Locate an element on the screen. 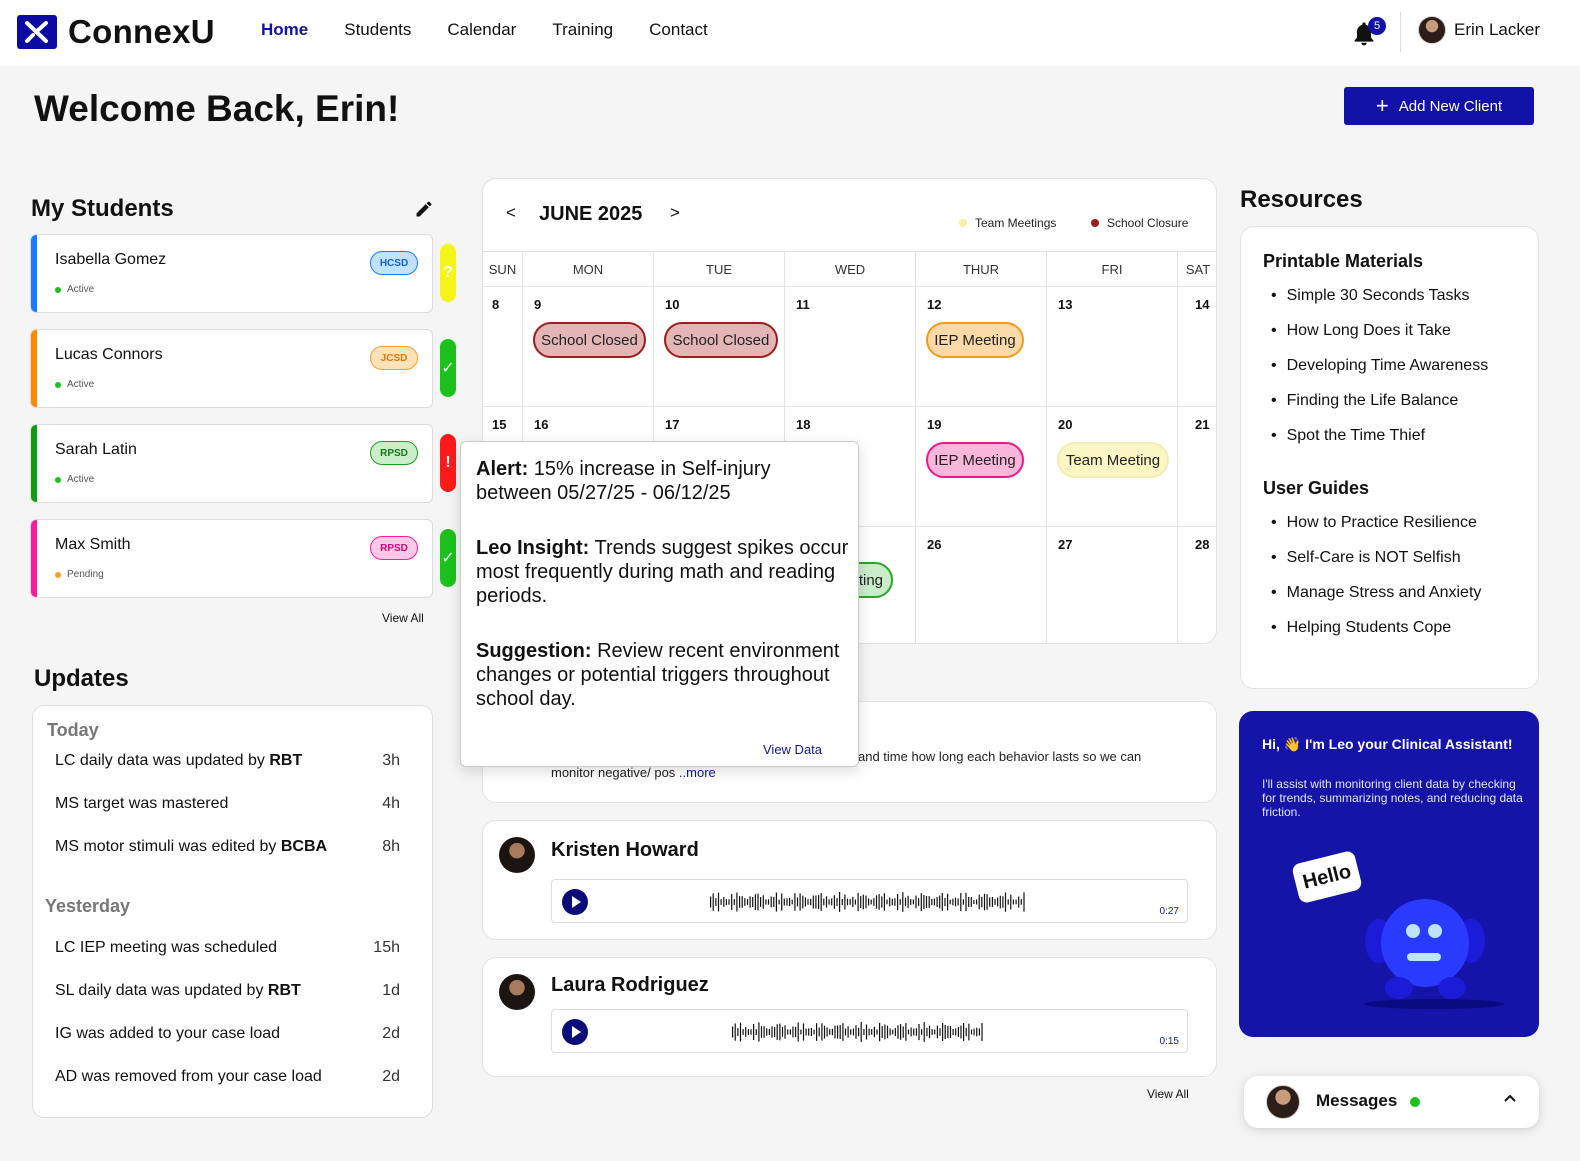  resource-link: How to Practice Resilience is located at coordinates (1374, 523).